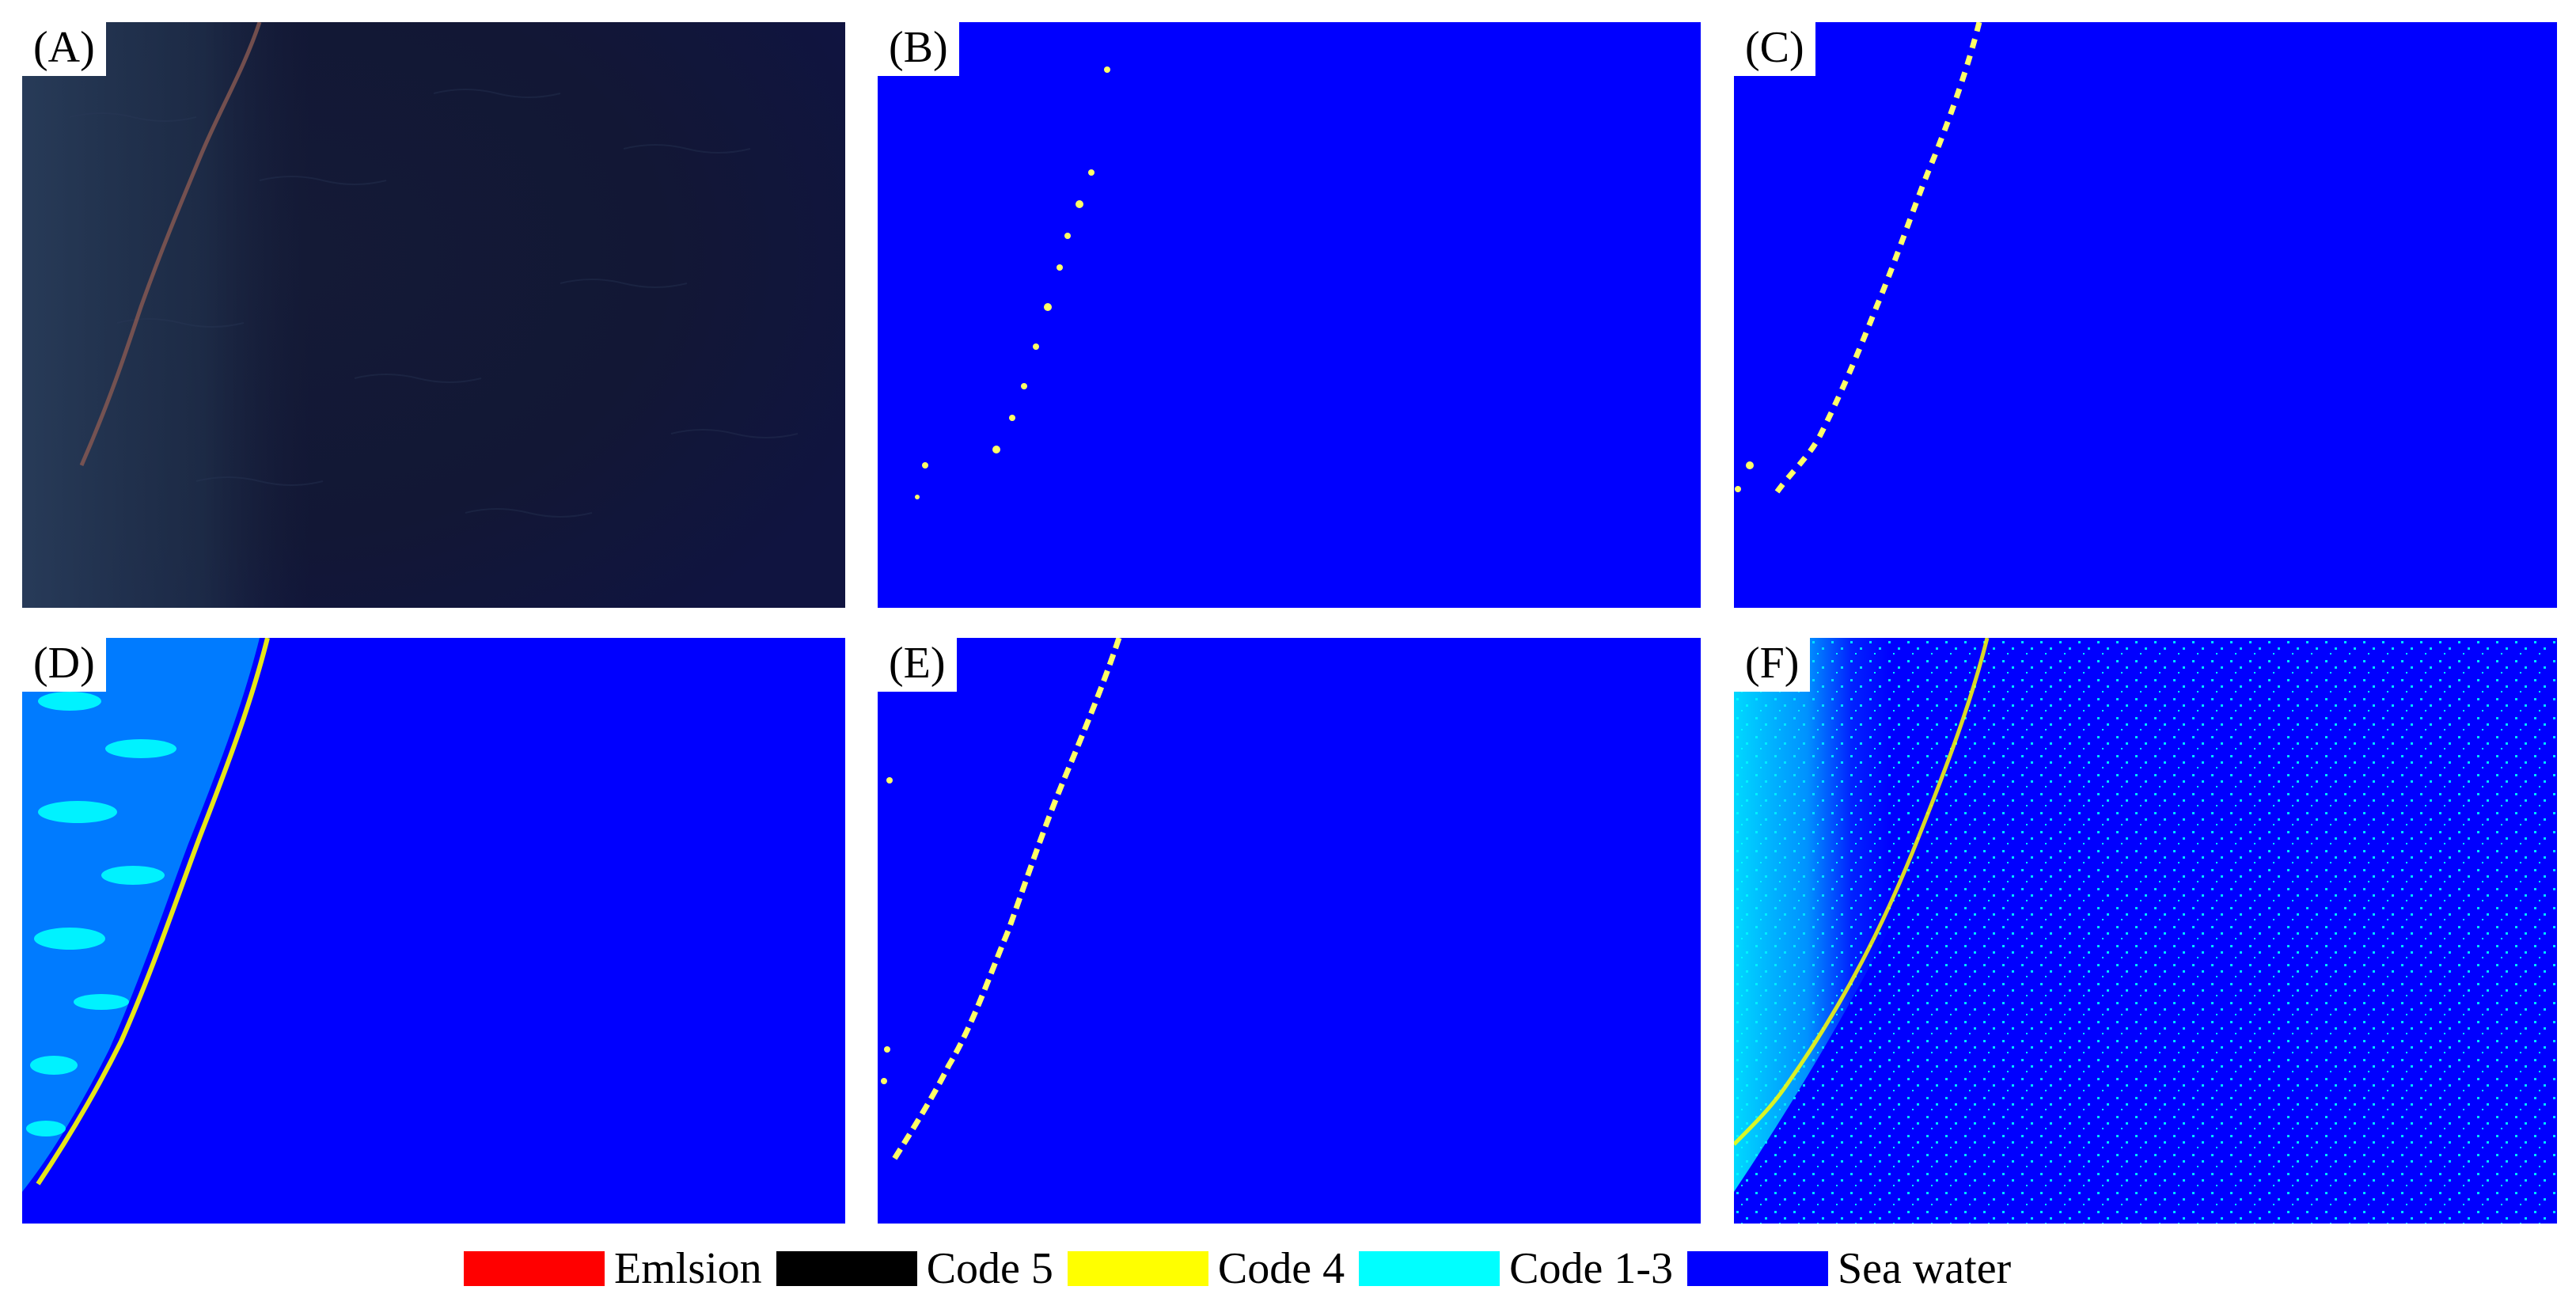 This screenshot has height=1309, width=2576. I want to click on panel-label: (E), so click(917, 665).